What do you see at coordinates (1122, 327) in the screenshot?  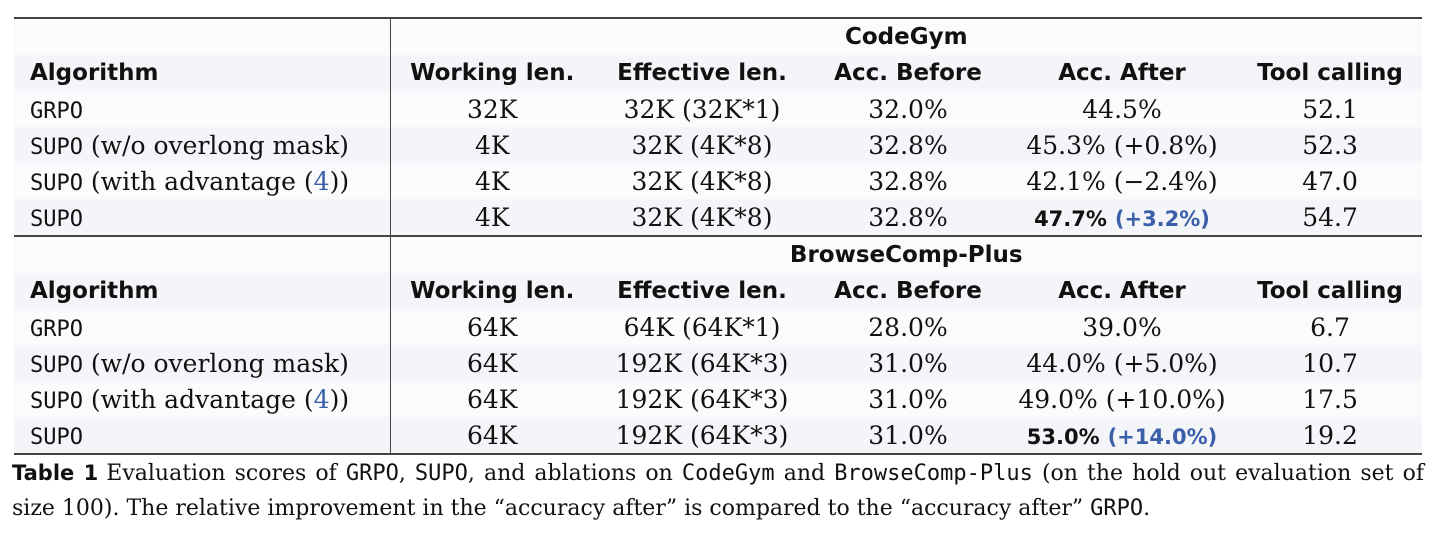 I see `acc-after-cell: 39.0%` at bounding box center [1122, 327].